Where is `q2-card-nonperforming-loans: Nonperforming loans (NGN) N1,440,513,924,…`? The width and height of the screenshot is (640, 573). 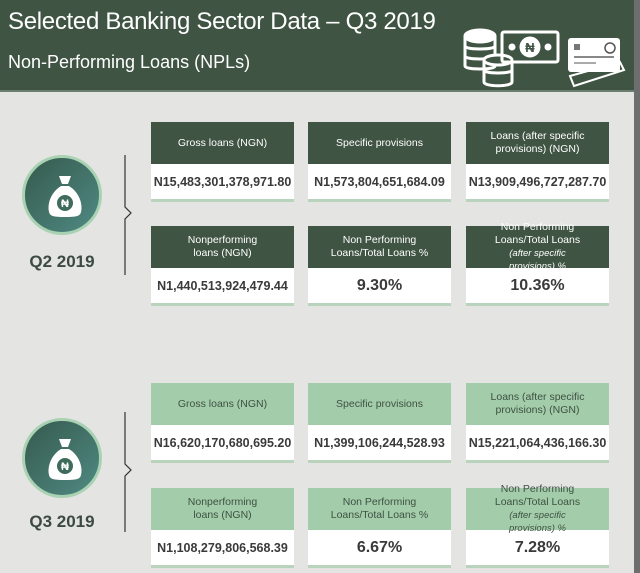 q2-card-nonperforming-loans: Nonperforming loans (NGN) N1,440,513,924,… is located at coordinates (222, 266).